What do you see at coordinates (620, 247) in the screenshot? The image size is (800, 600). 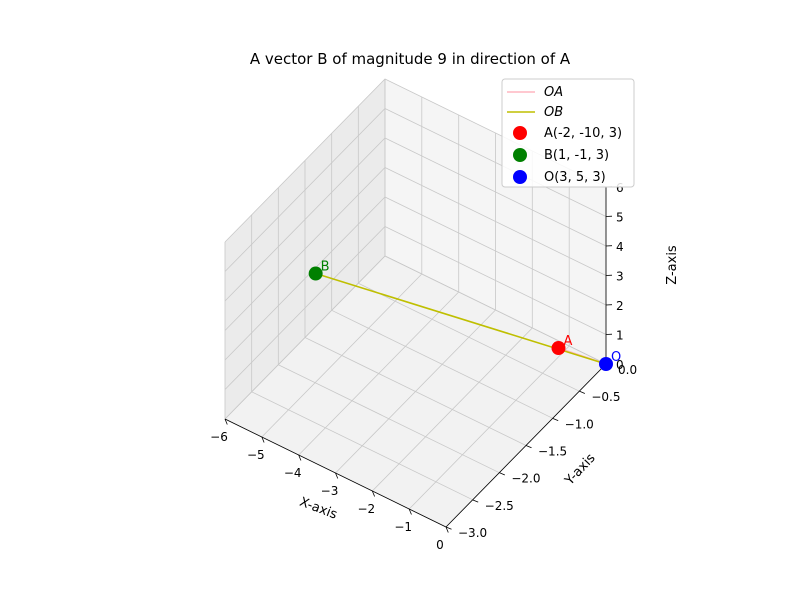 I see `z-tick-label: 4` at bounding box center [620, 247].